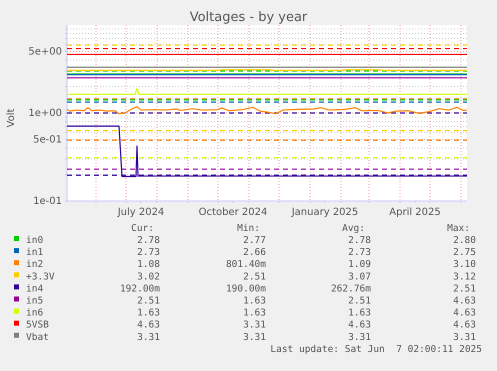  I want to click on text: Last update: Sat Jun 7 02:00:11 2025, so click(376, 349).